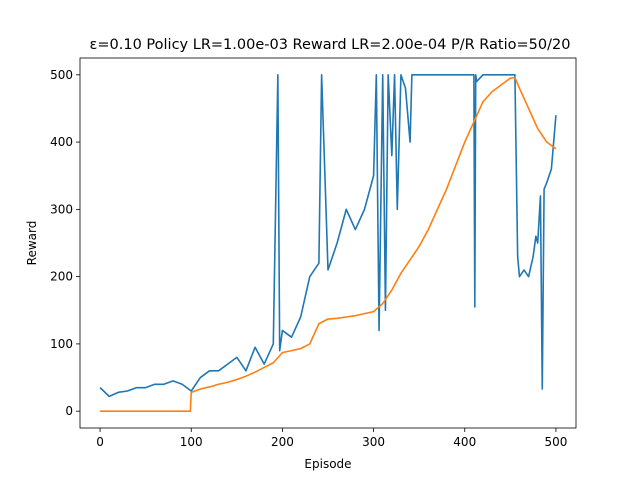 The width and height of the screenshot is (640, 480). What do you see at coordinates (555, 442) in the screenshot?
I see `x-tick-label: 500` at bounding box center [555, 442].